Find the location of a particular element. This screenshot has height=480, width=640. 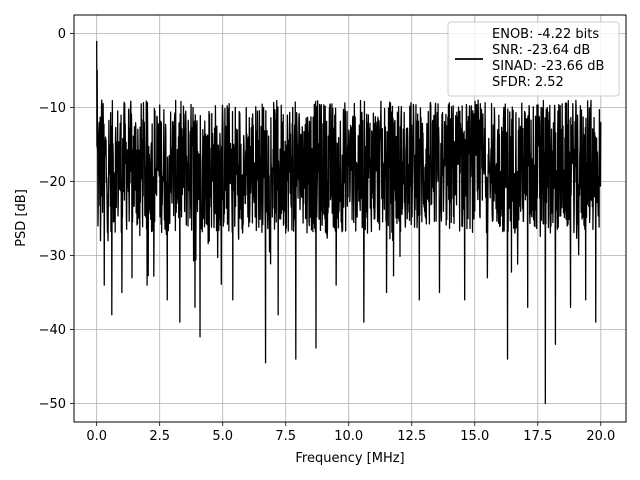

x-tick-label: 7.5 is located at coordinates (285, 436).